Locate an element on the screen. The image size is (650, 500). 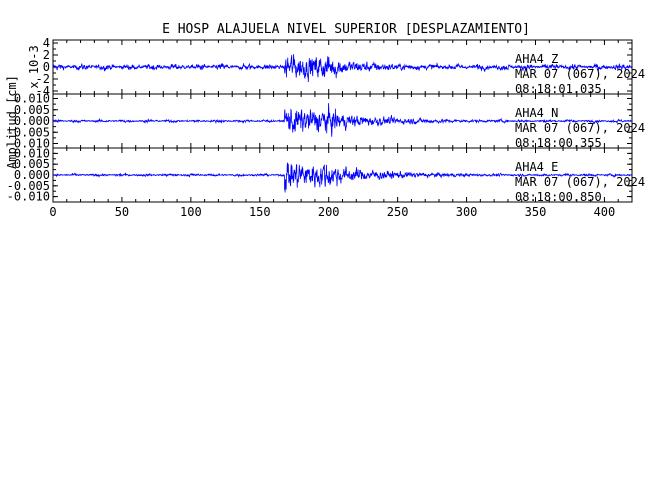
y-tick-label: 0 is located at coordinates (46, 67).